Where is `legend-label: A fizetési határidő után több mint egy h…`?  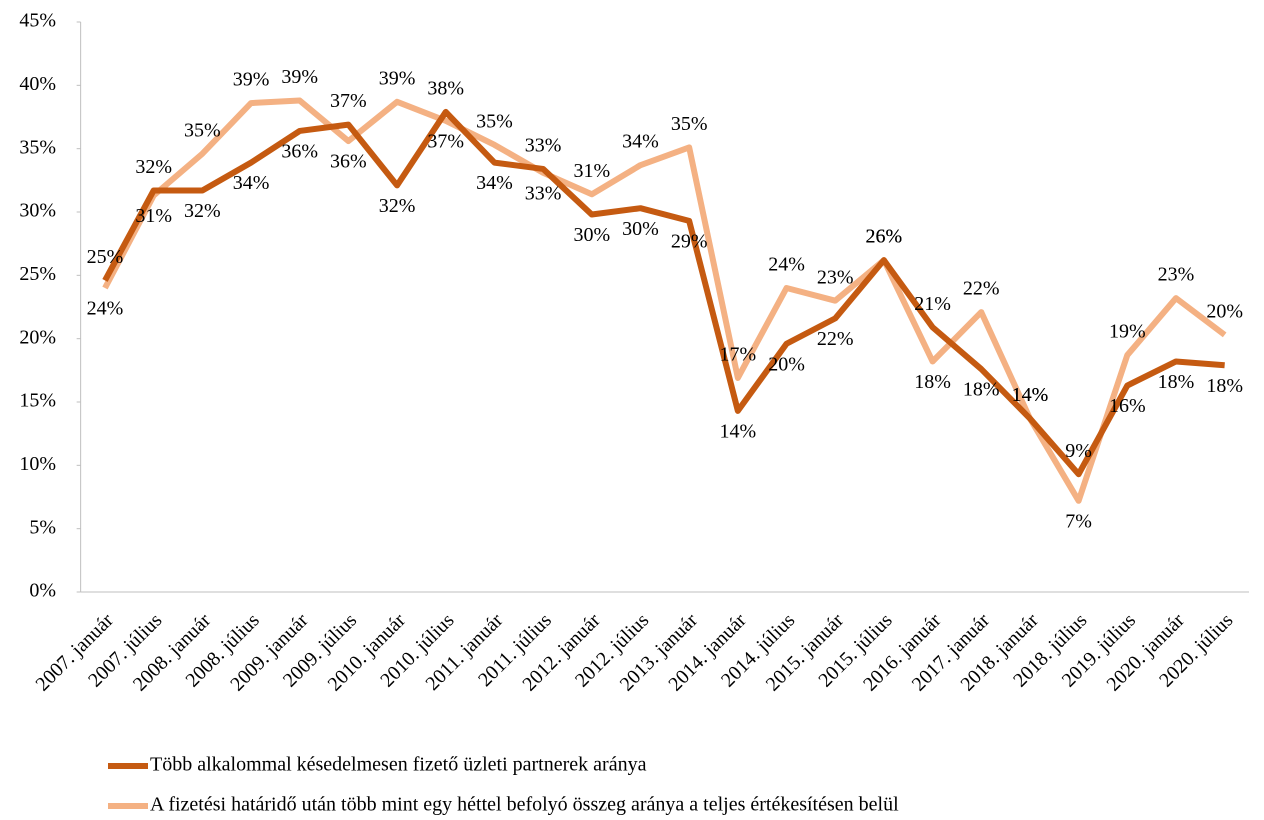
legend-label: A fizetési határidő után több mint egy h… is located at coordinates (524, 805).